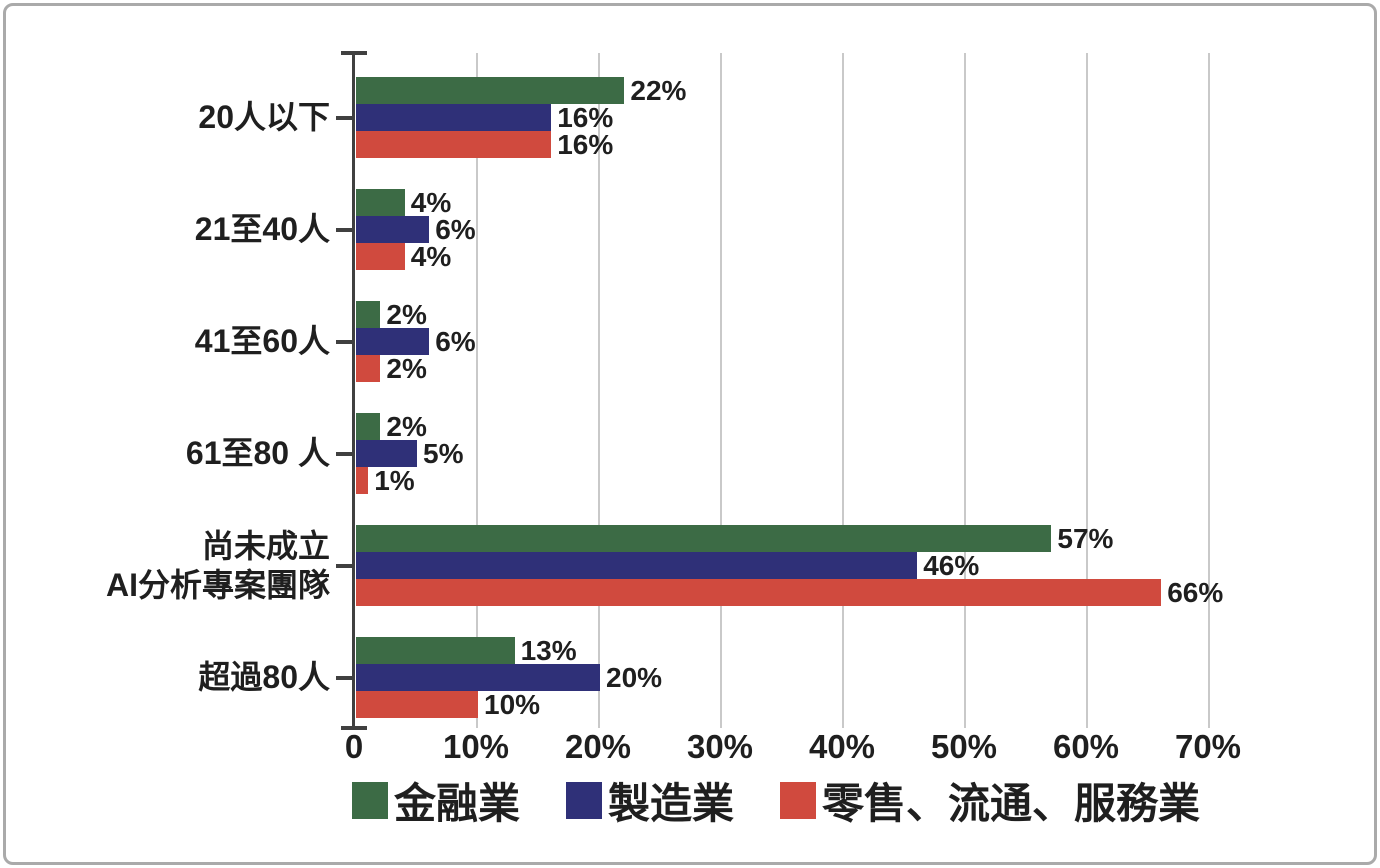  What do you see at coordinates (354, 53) in the screenshot?
I see `y-axis-top-cap` at bounding box center [354, 53].